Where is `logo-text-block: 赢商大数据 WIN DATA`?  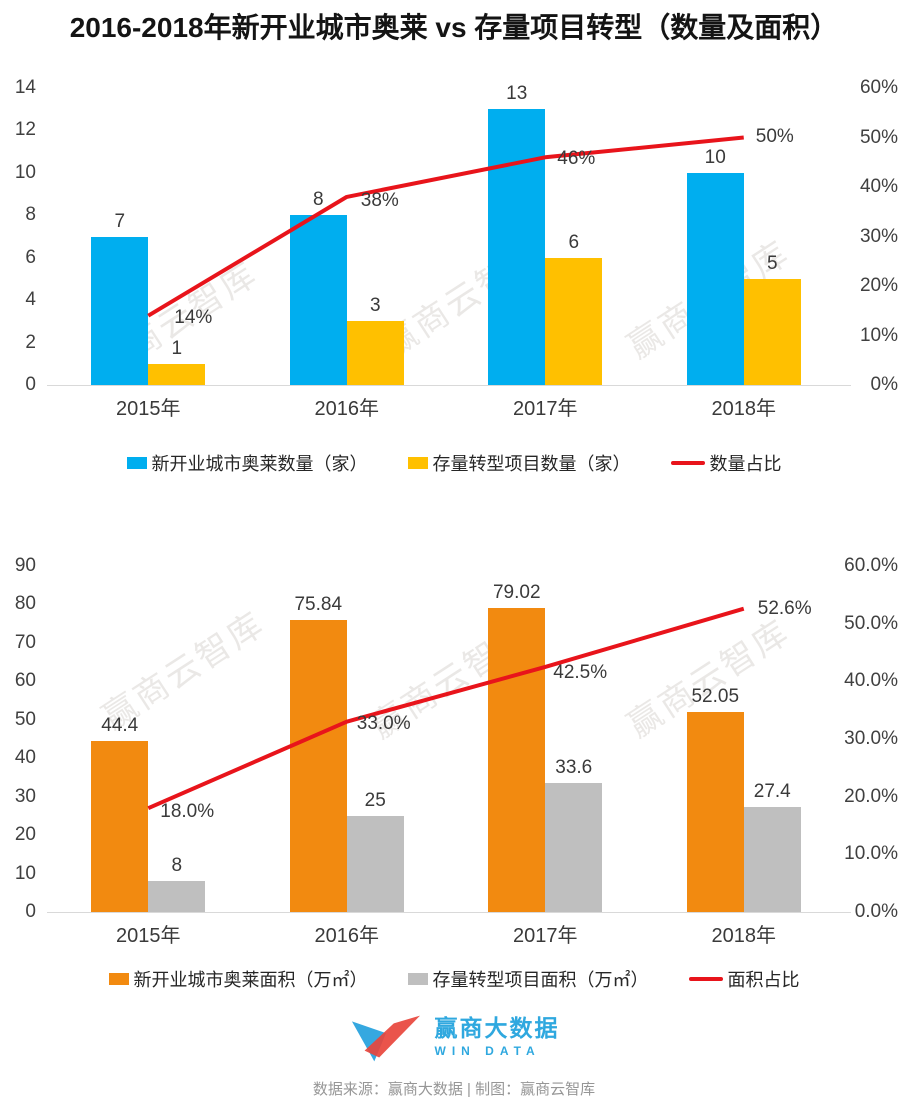
logo-text-block: 赢商大数据 WIN DATA is located at coordinates (497, 1037).